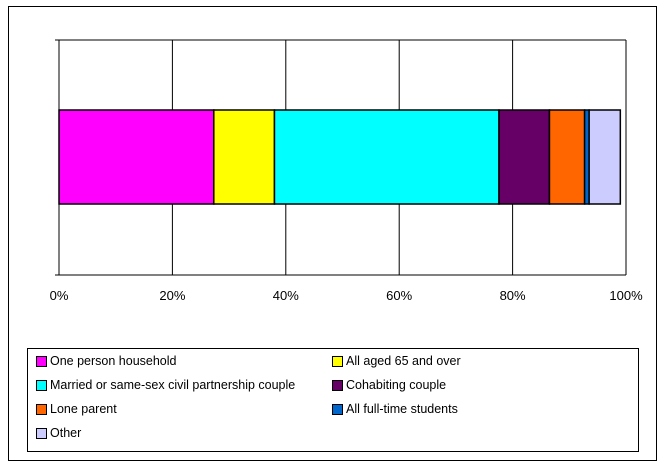  What do you see at coordinates (83, 409) in the screenshot?
I see `legend-label: Lone parent` at bounding box center [83, 409].